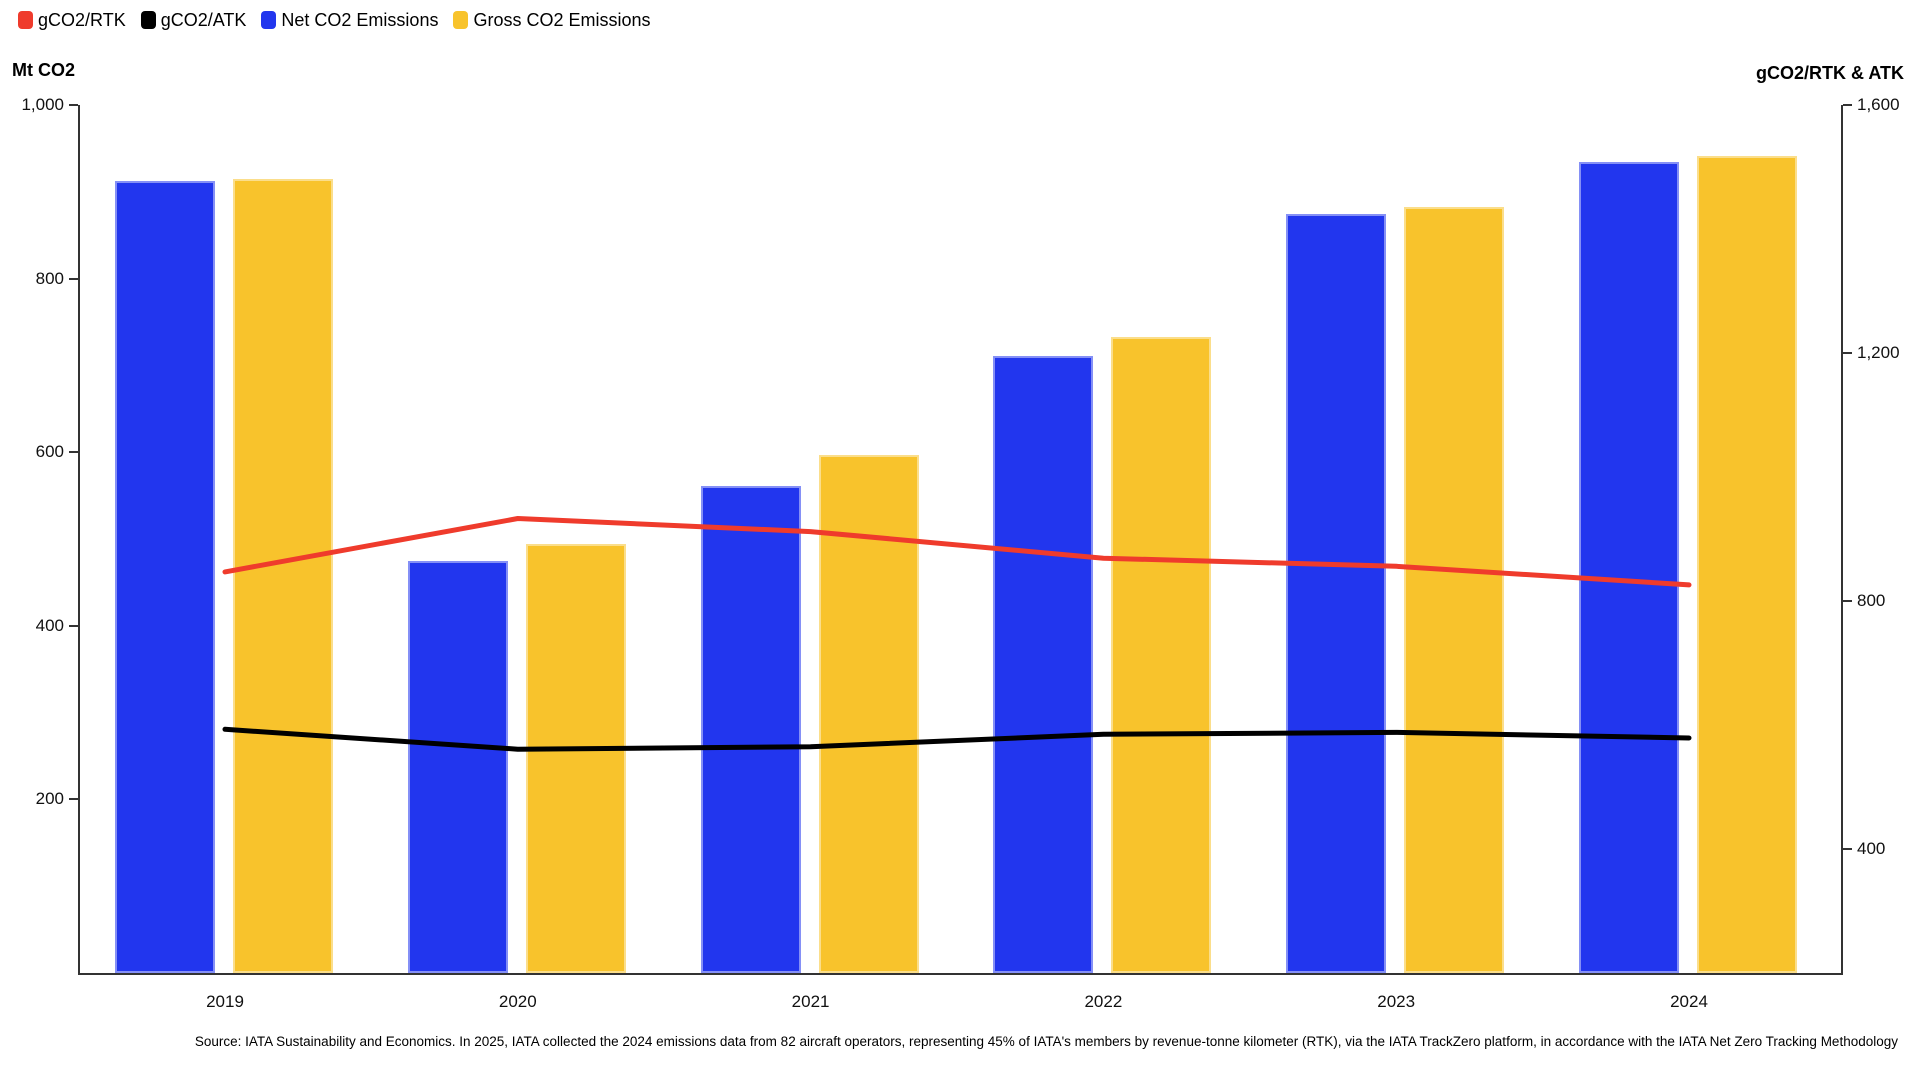  Describe the element at coordinates (1871, 600) in the screenshot. I see `right-axis-tick-label: 800` at that location.